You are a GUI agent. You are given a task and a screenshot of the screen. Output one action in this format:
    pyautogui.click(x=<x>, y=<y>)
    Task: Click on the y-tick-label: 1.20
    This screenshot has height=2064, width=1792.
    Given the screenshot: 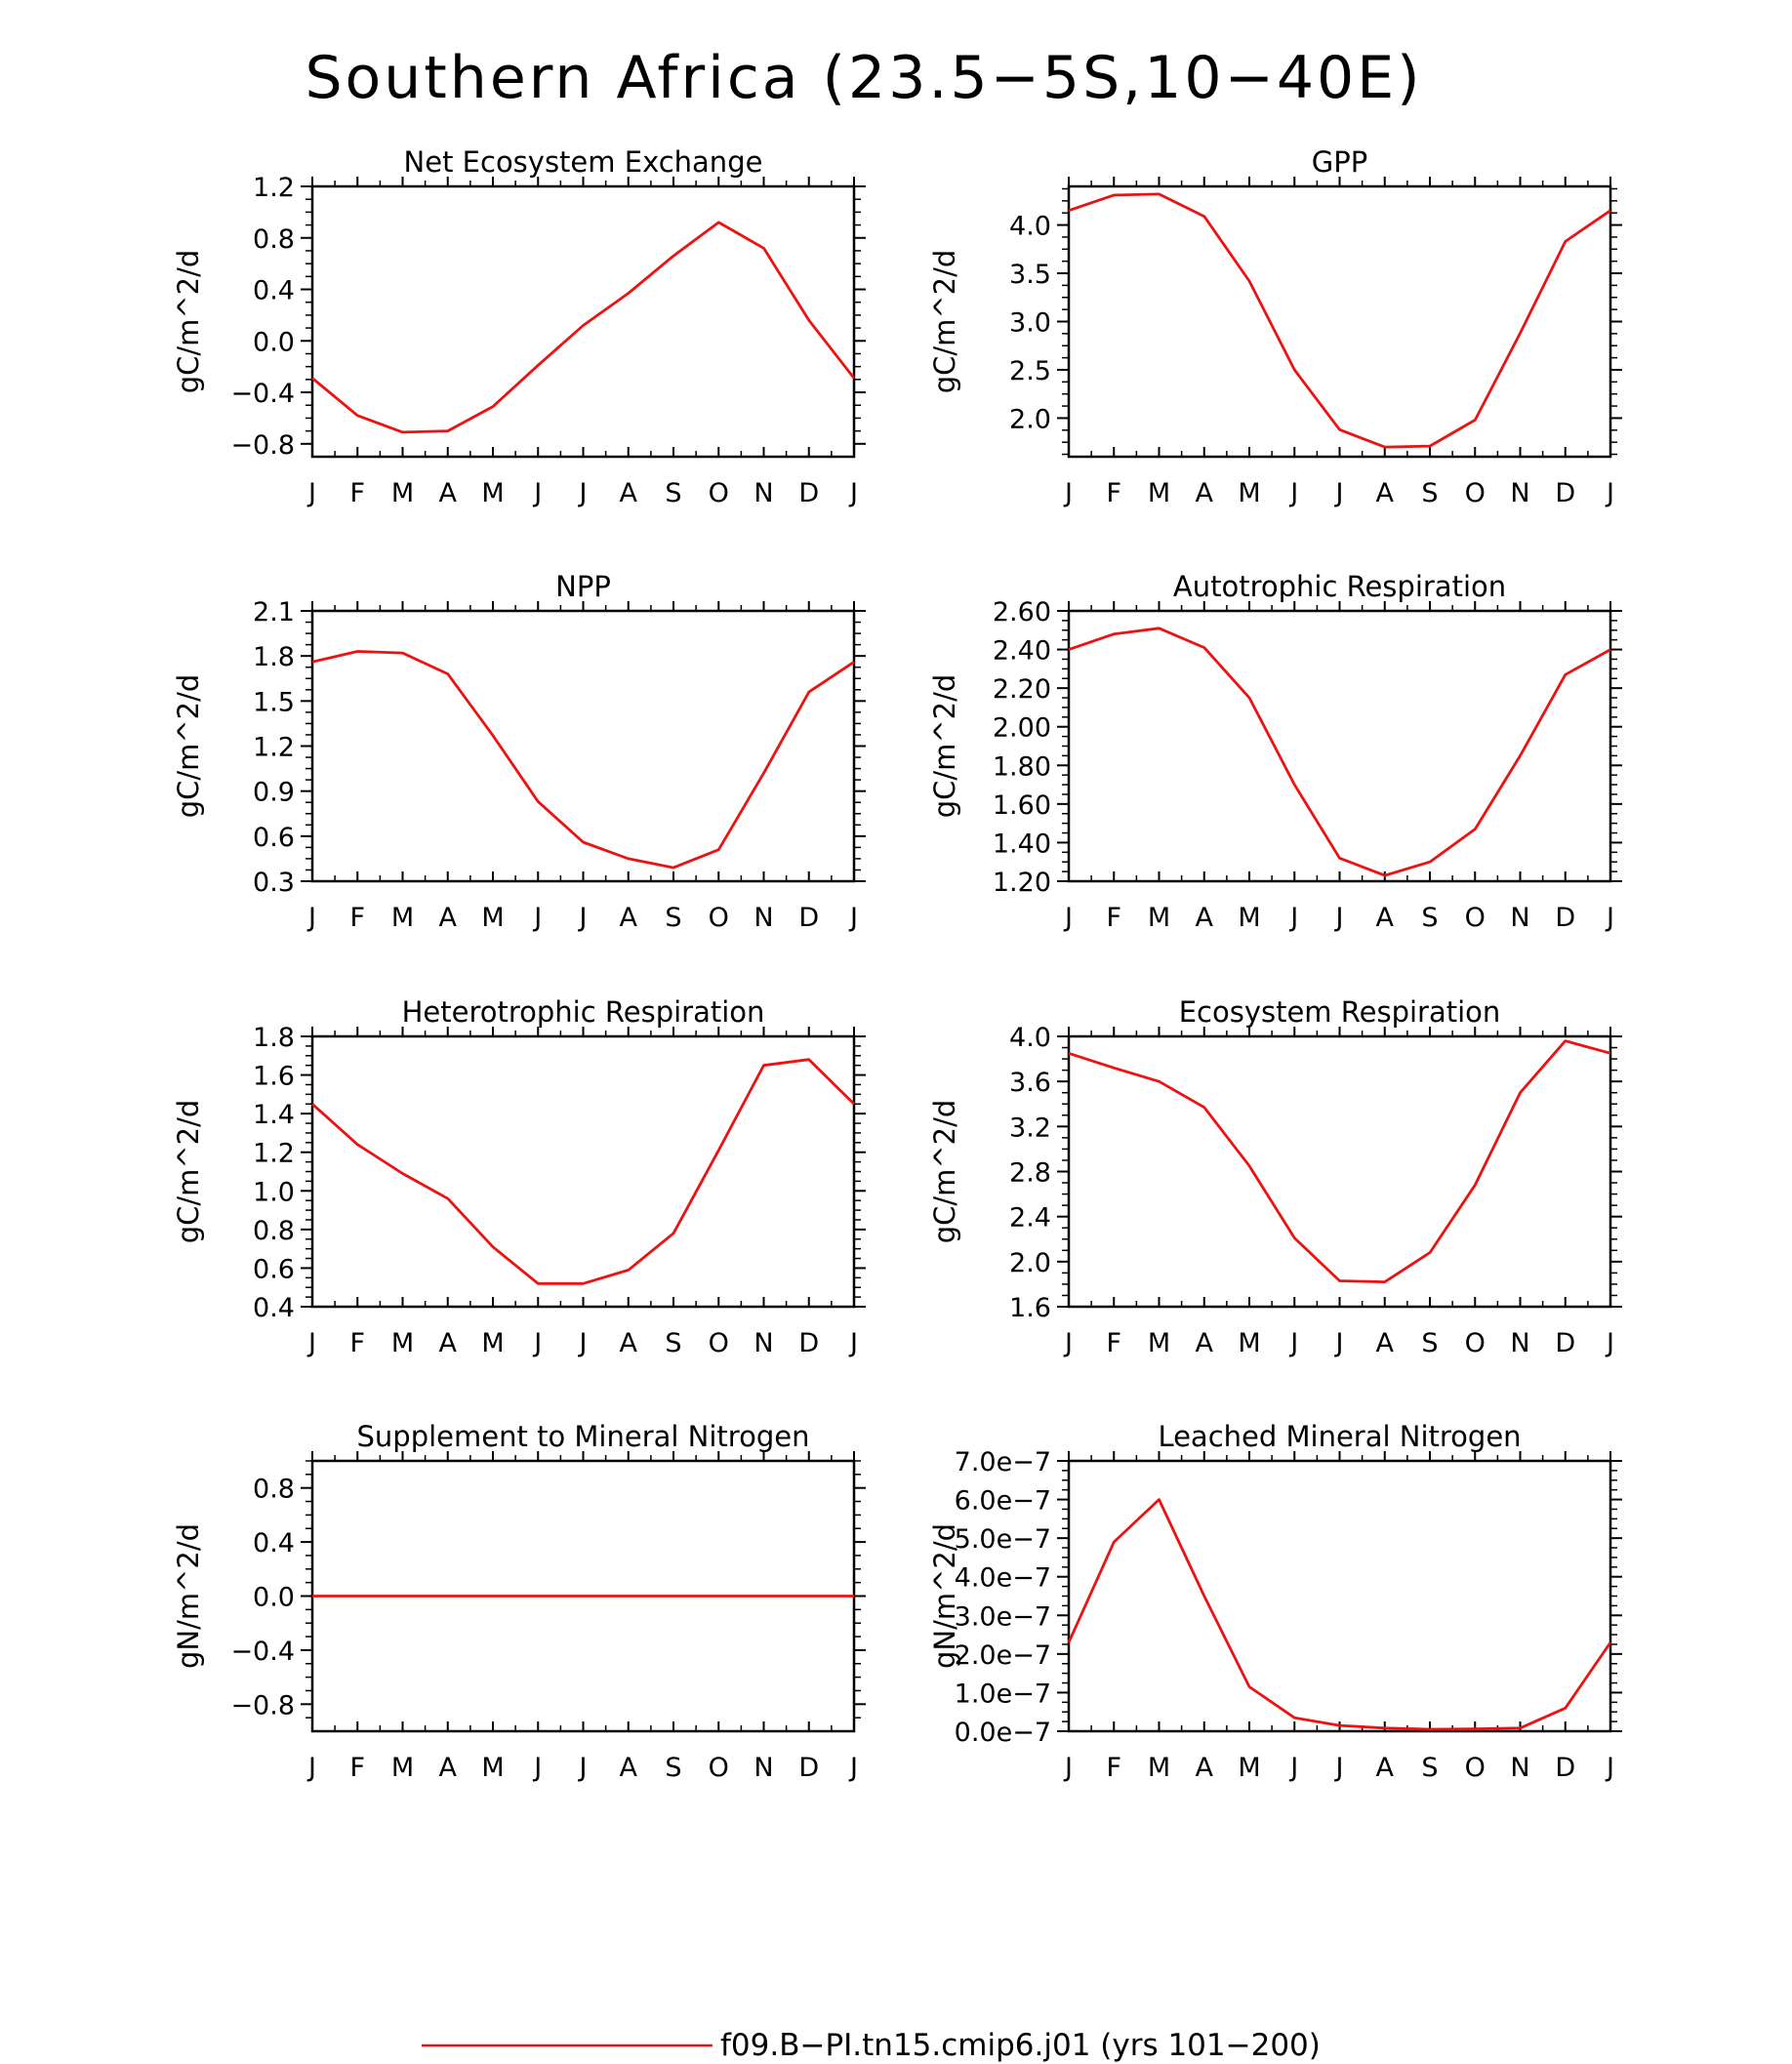 What is the action you would take?
    pyautogui.click(x=1022, y=883)
    